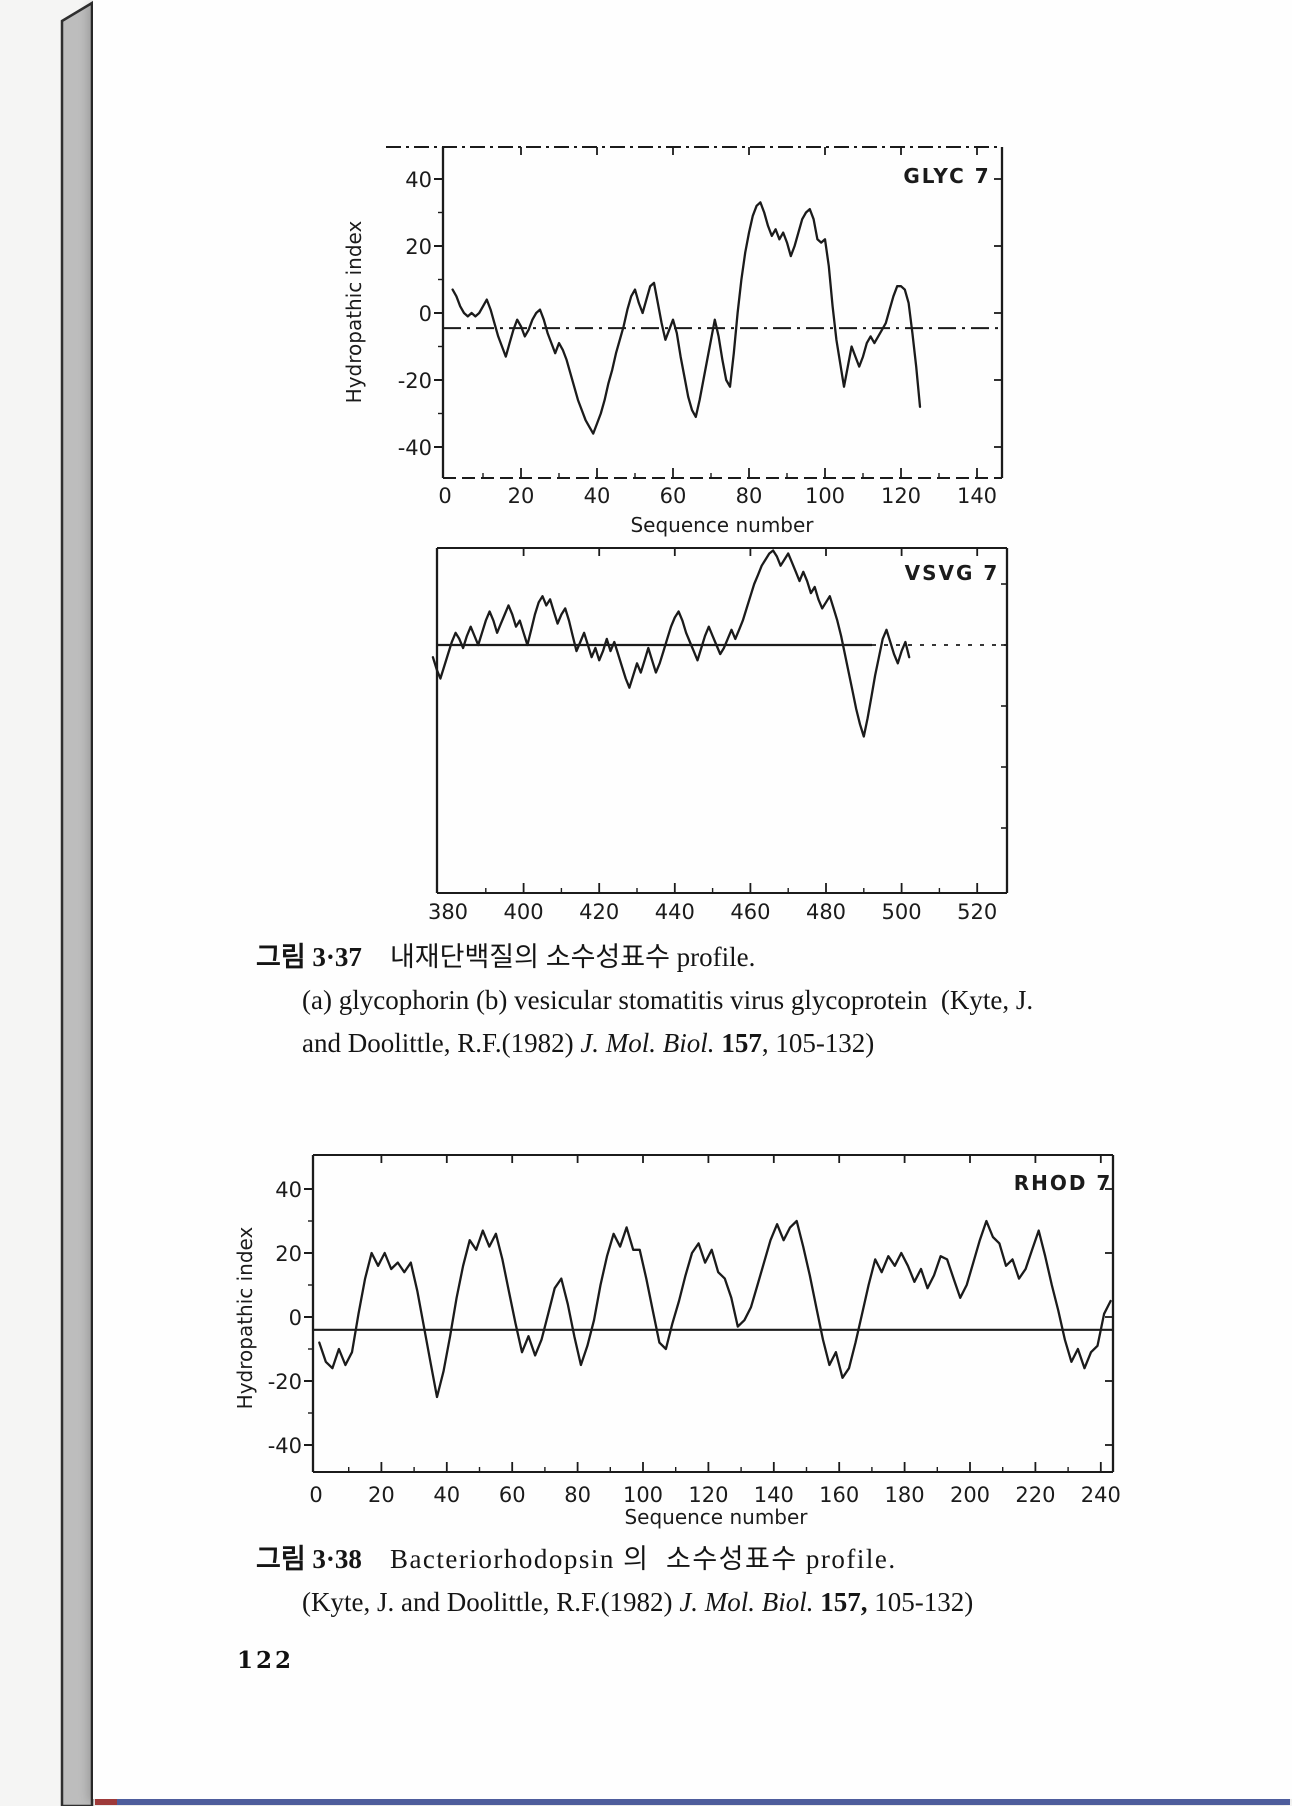  Describe the element at coordinates (715, 1309) in the screenshot. I see `hydropathy-trace-bacteriorhodopsin` at that location.